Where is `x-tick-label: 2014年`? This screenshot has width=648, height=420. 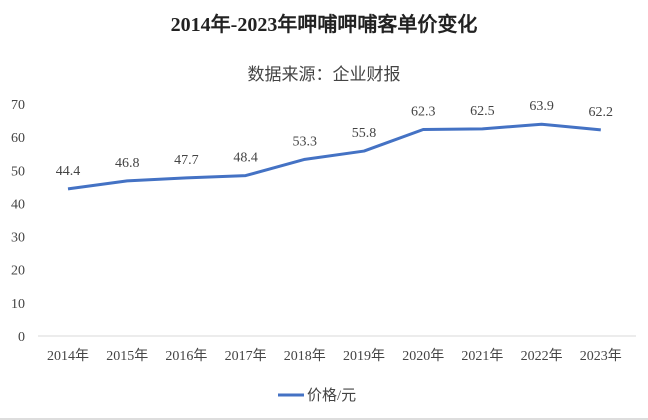
x-tick-label: 2014年 is located at coordinates (68, 356).